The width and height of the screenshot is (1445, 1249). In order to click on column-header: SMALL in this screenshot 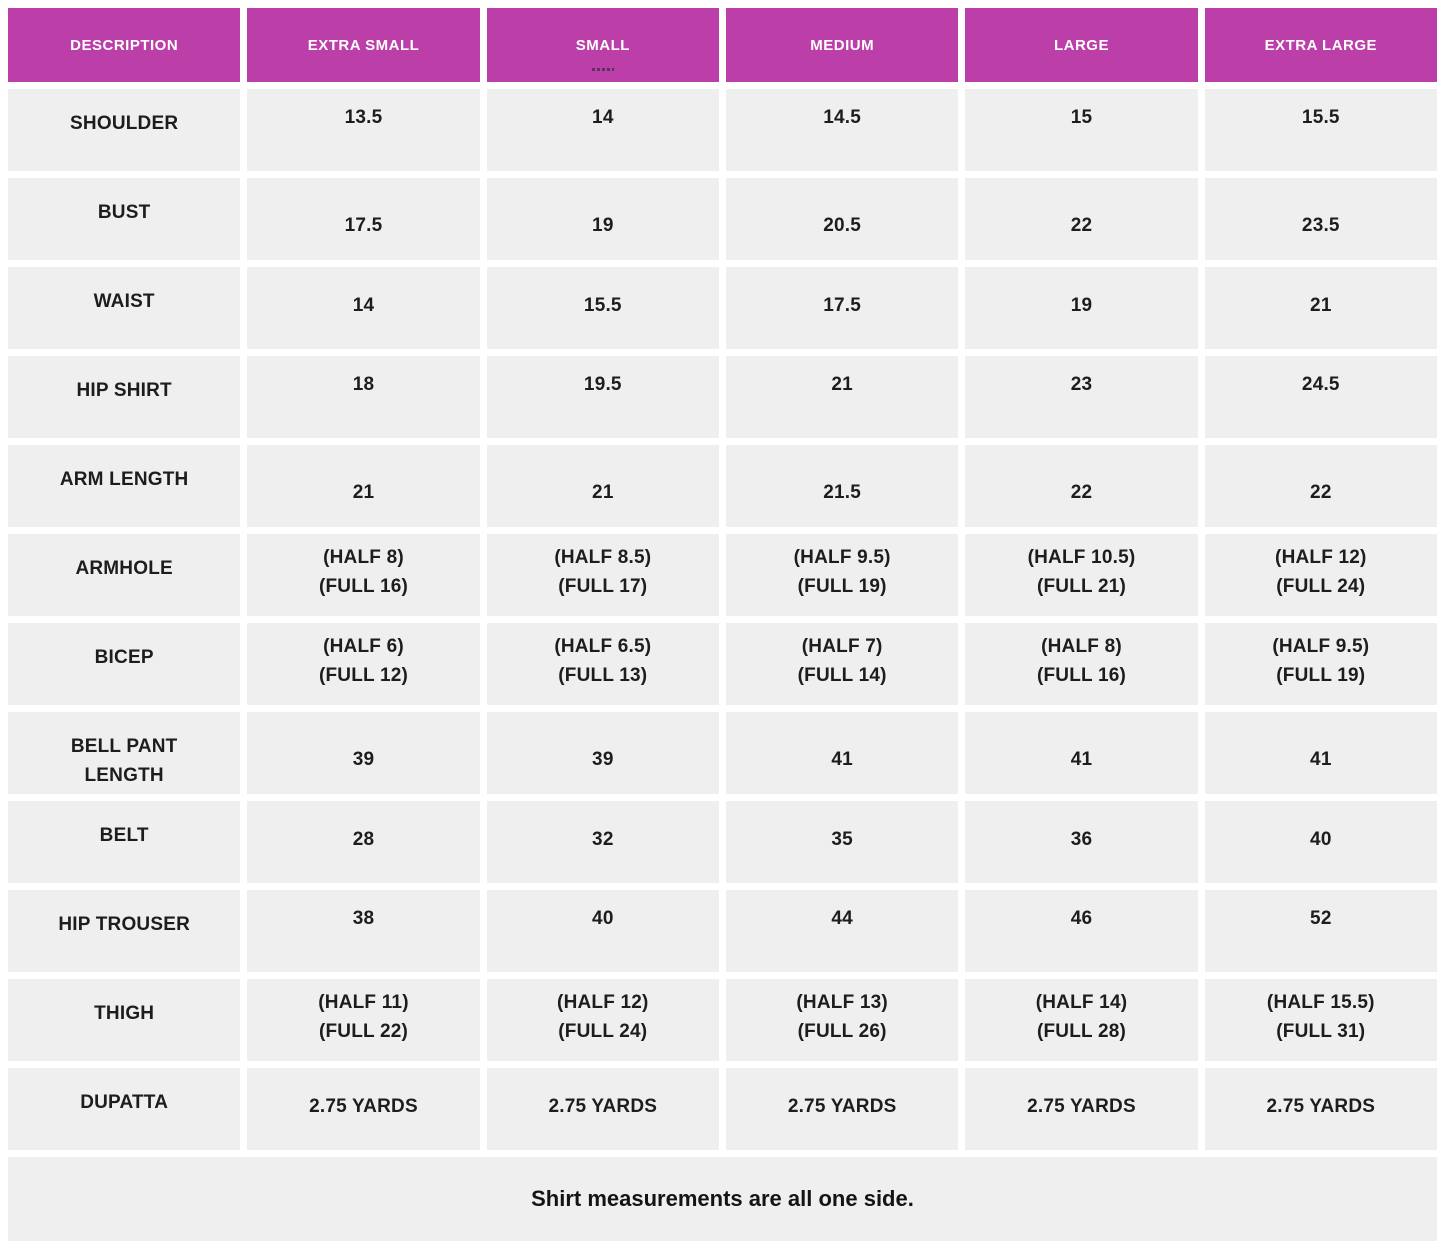, I will do `click(602, 45)`.